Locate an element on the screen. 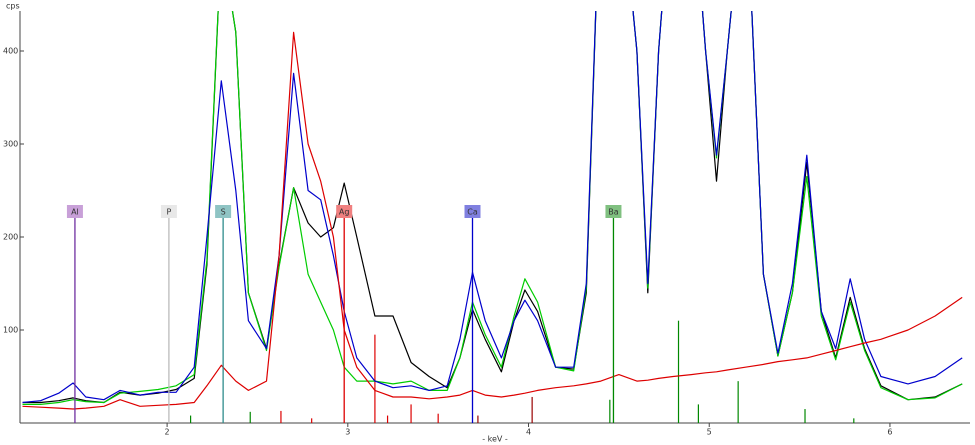 The height and width of the screenshot is (445, 975). element-marker-label: Ca is located at coordinates (472, 212).